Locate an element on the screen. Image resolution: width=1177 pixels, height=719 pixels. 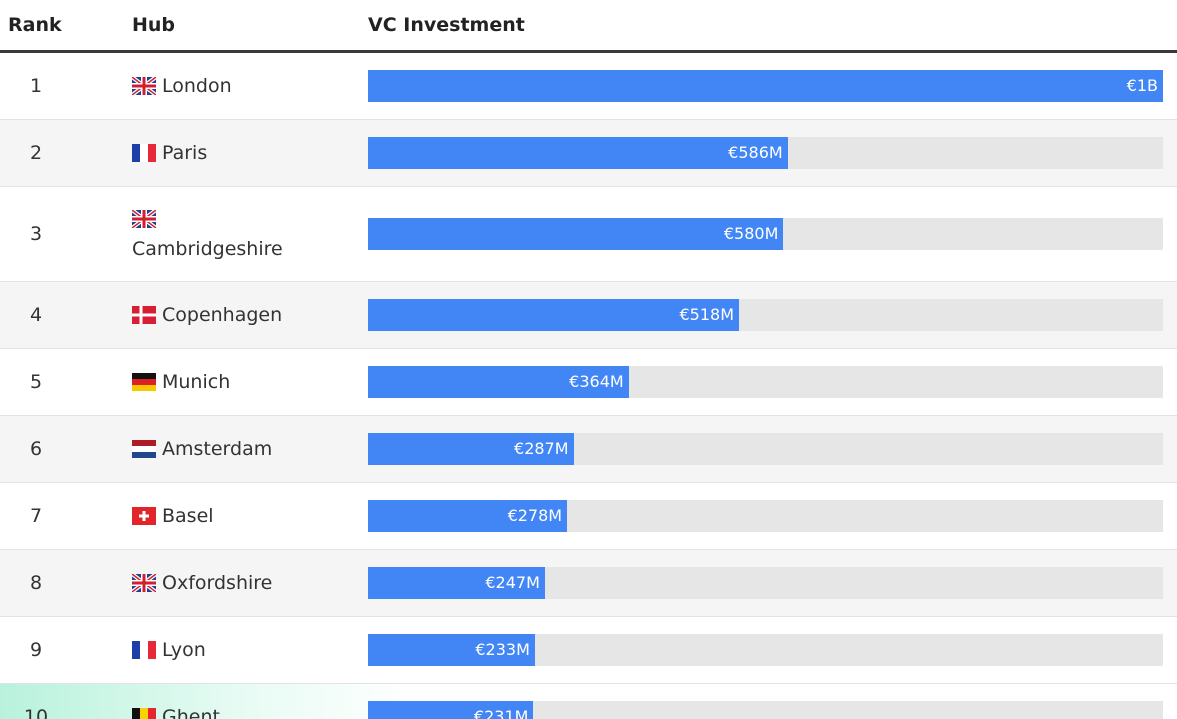
bar: €364M is located at coordinates (498, 382).